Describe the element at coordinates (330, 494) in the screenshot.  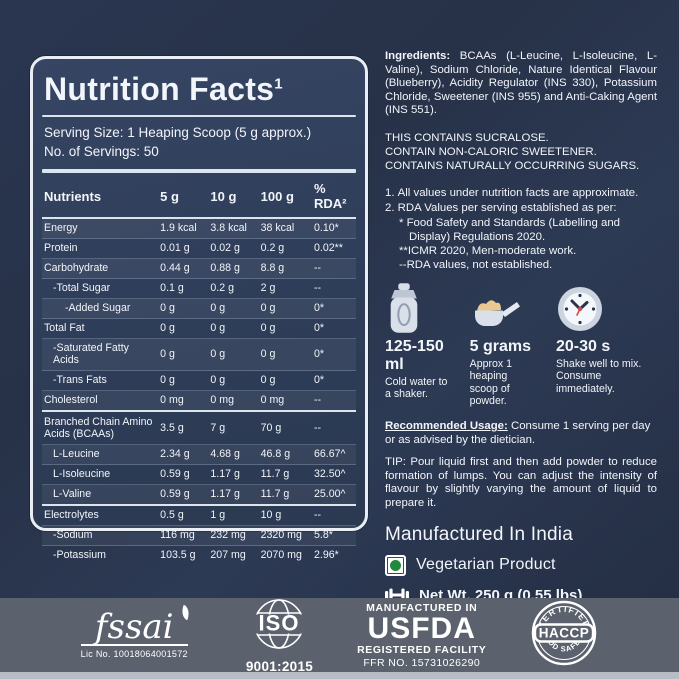
I see `value-rda: 25.00^` at that location.